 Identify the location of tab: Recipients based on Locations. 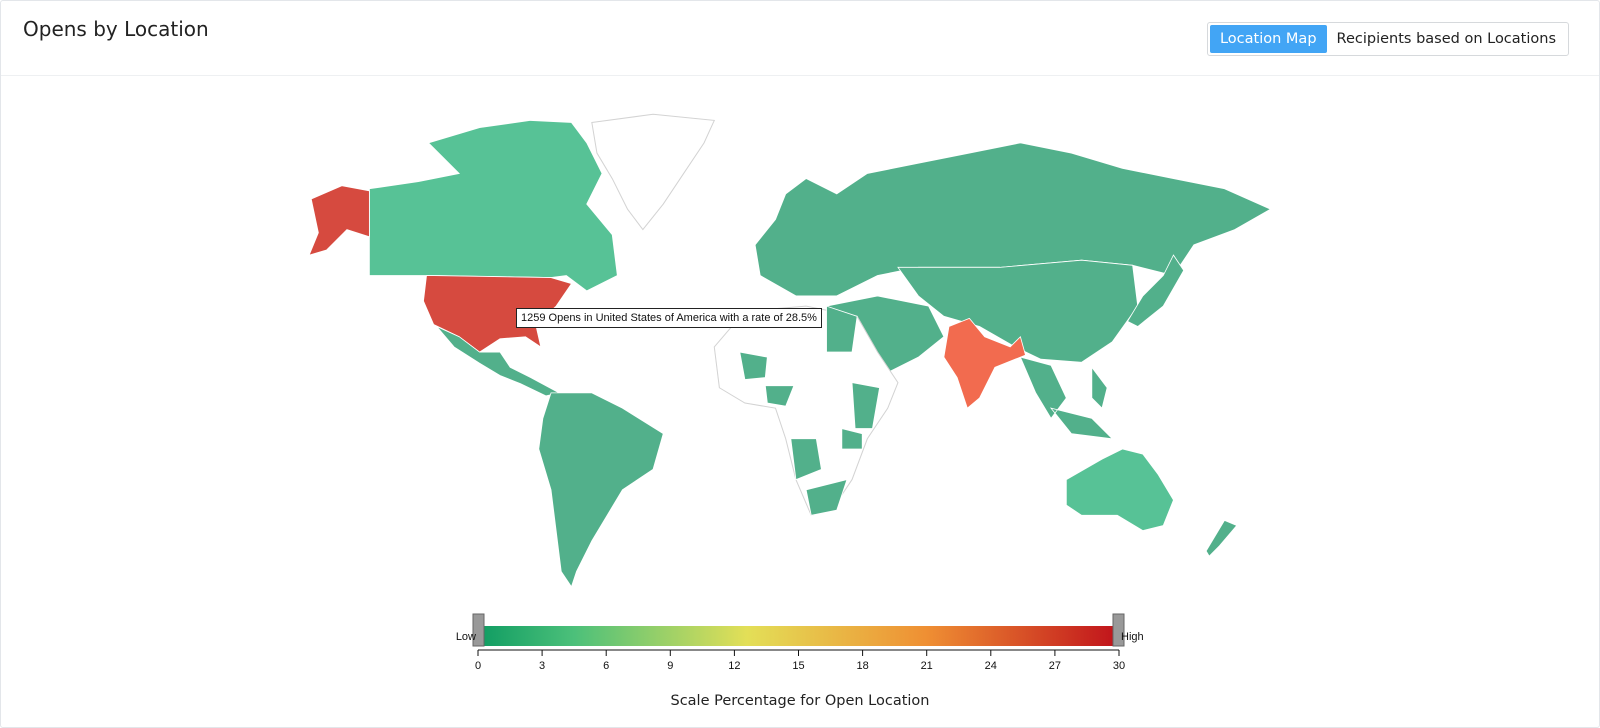
(1446, 39).